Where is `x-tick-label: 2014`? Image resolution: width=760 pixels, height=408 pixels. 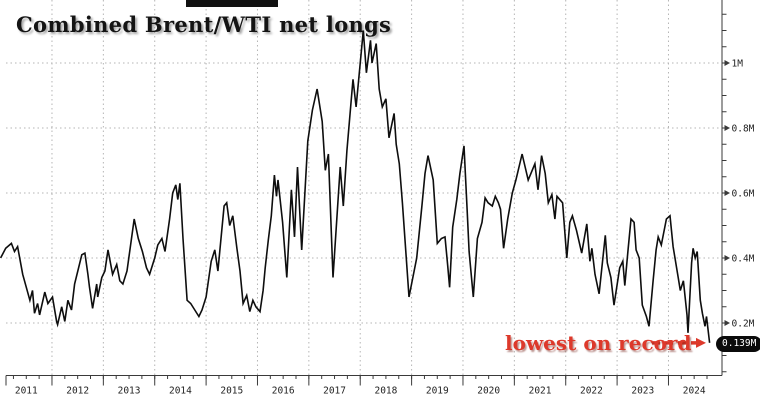 x-tick-label: 2014 is located at coordinates (180, 391).